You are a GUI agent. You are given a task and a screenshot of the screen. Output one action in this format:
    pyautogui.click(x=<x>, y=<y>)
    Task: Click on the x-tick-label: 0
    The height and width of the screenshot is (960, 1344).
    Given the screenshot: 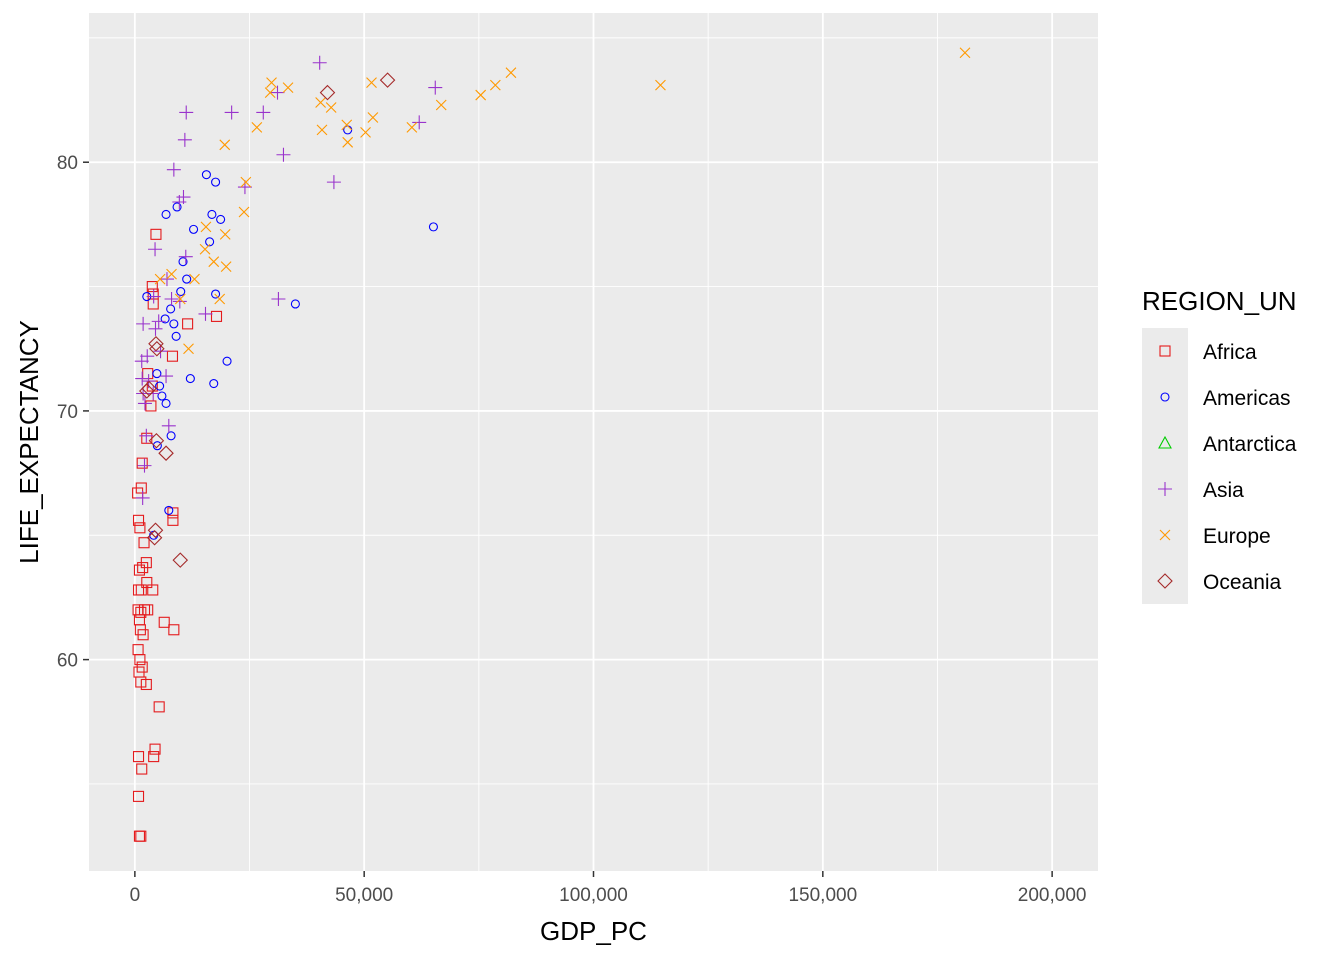 What is the action you would take?
    pyautogui.click(x=135, y=895)
    